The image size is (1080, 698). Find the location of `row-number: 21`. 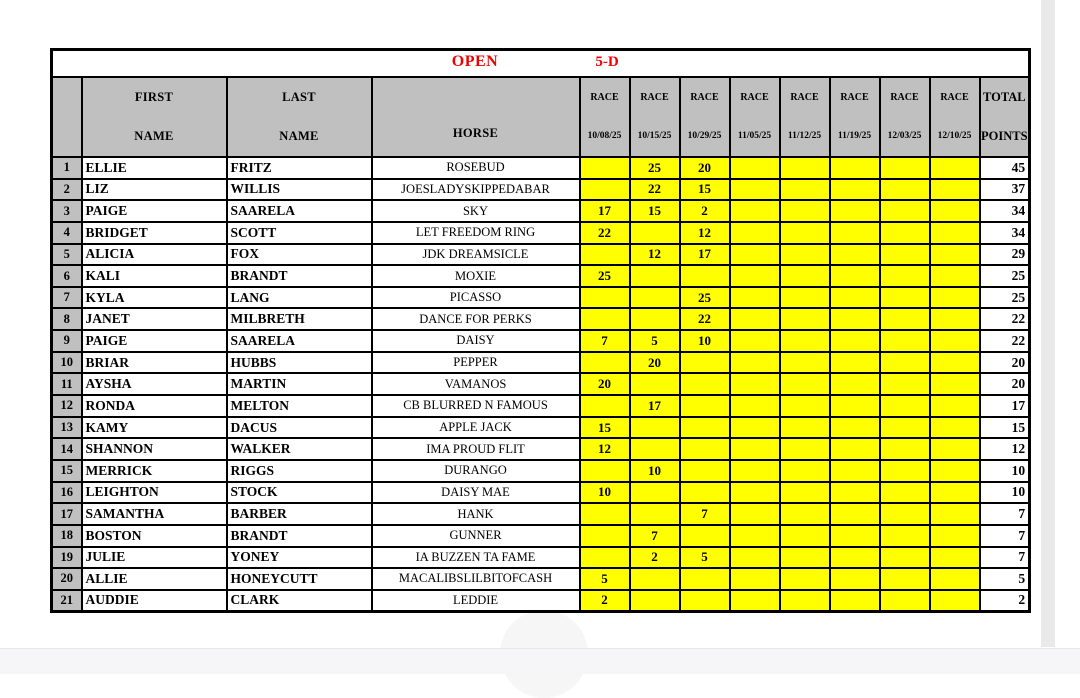

row-number: 21 is located at coordinates (66, 600).